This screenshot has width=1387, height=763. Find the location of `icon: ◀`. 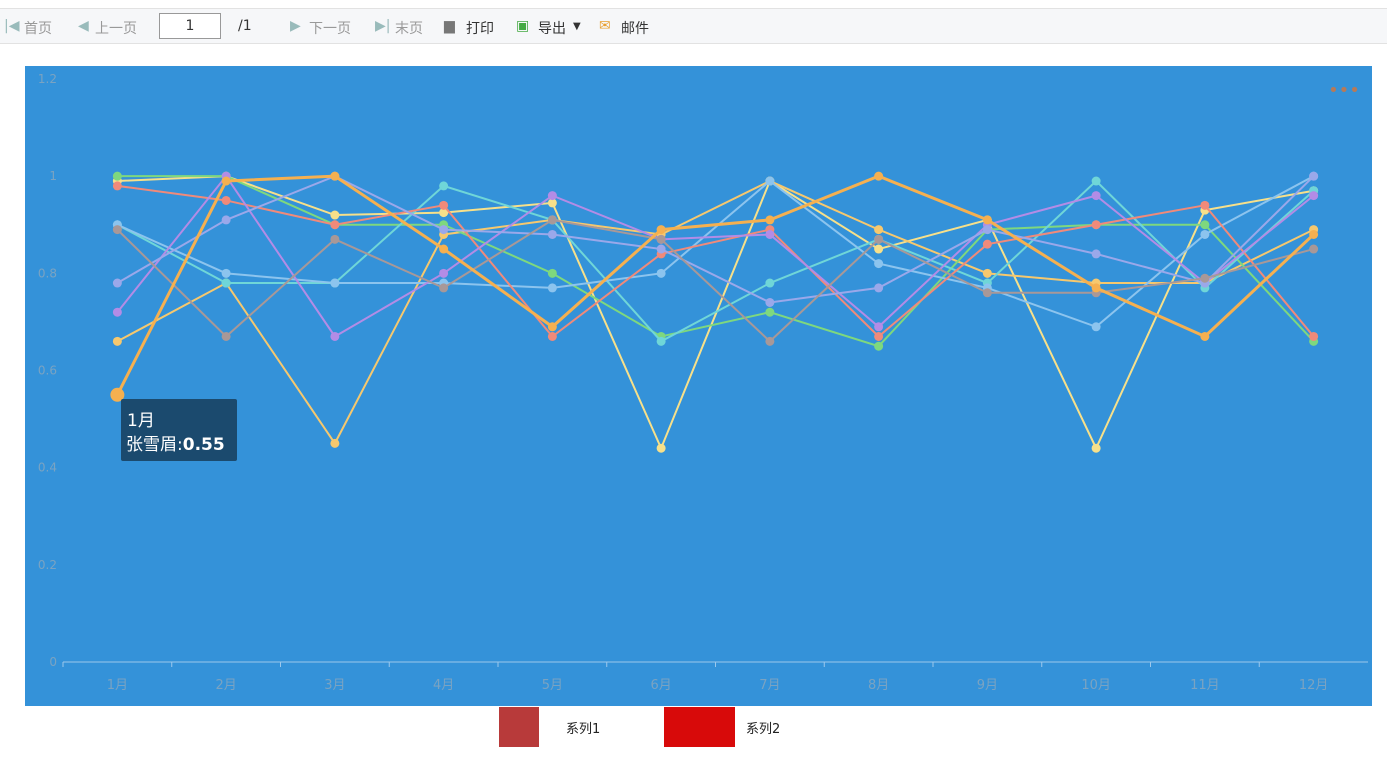

icon: ◀ is located at coordinates (83, 26).